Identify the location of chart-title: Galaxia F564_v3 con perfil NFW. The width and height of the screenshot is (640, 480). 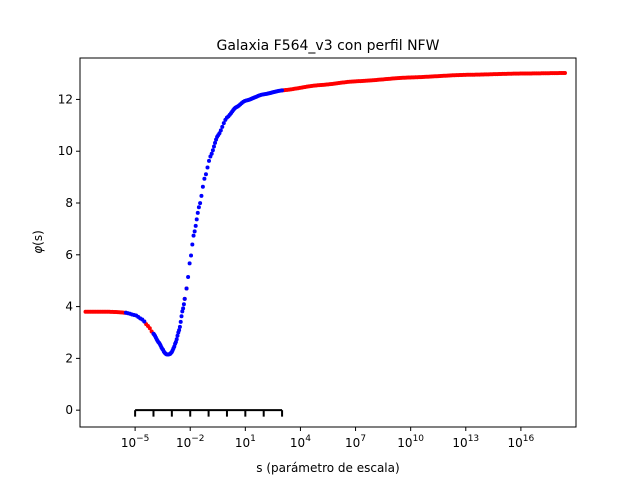
(328, 46).